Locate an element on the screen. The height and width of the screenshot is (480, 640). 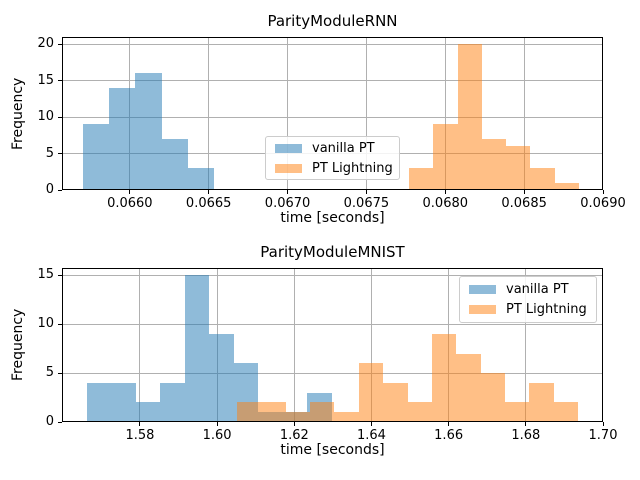
x-tick-label: 1.68 is located at coordinates (526, 435).